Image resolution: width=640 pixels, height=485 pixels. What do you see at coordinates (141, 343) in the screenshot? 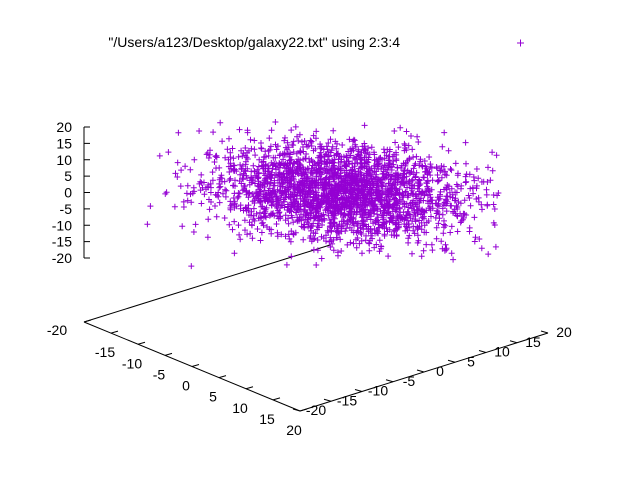
I see `x-tick-mark` at bounding box center [141, 343].